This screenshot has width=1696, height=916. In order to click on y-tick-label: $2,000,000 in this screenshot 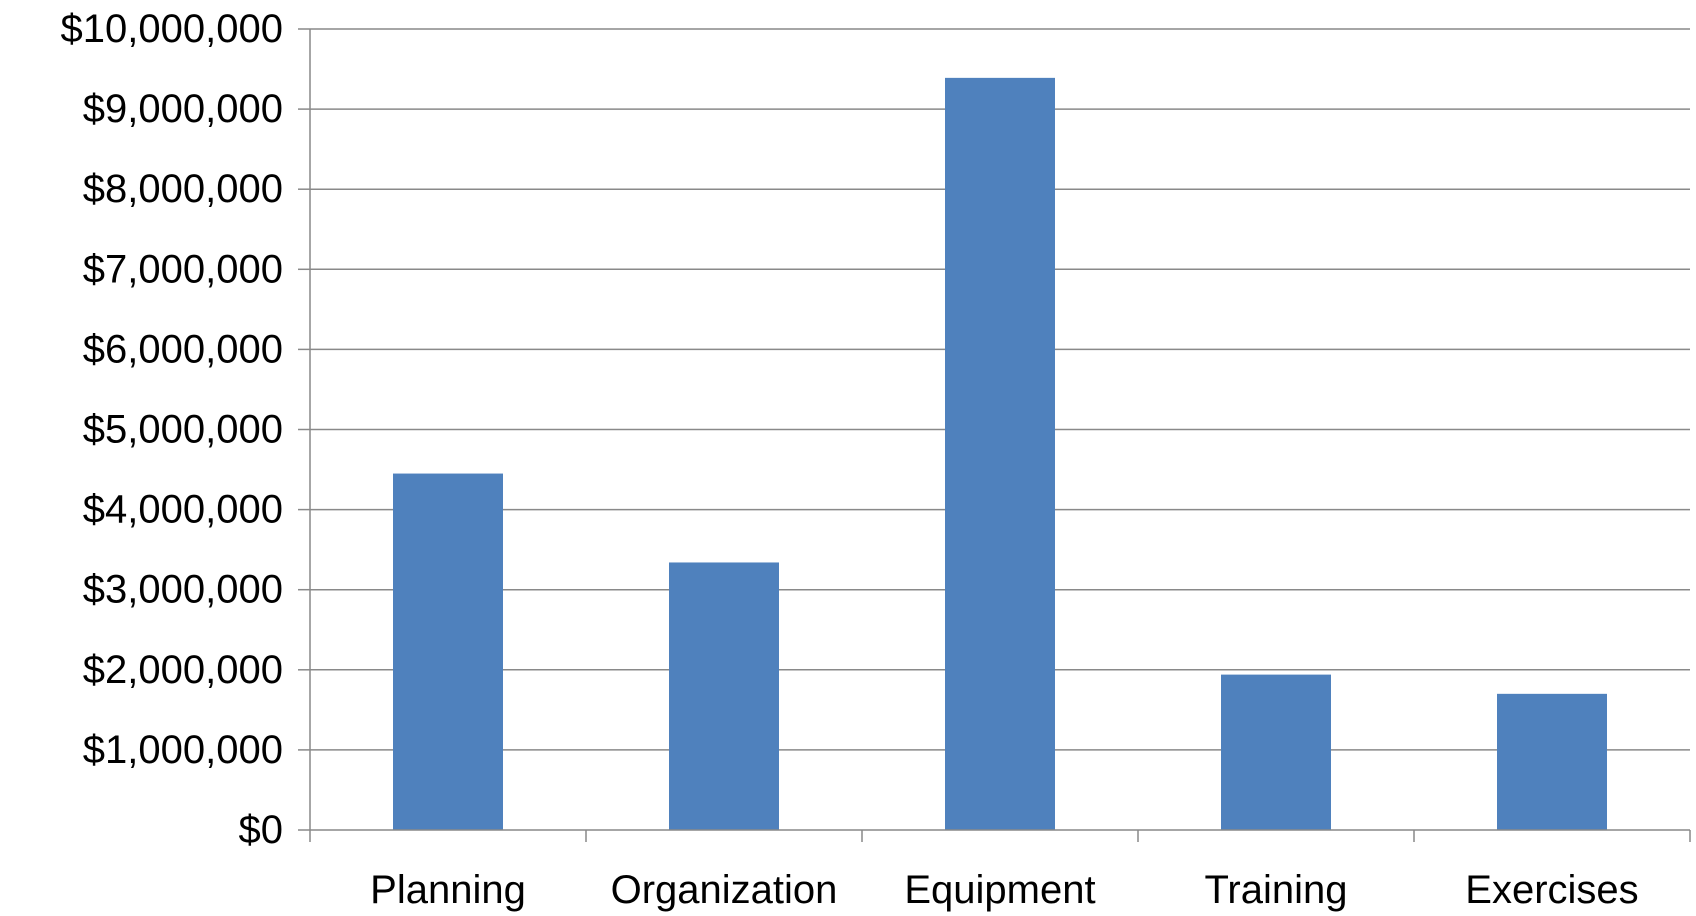, I will do `click(183, 670)`.